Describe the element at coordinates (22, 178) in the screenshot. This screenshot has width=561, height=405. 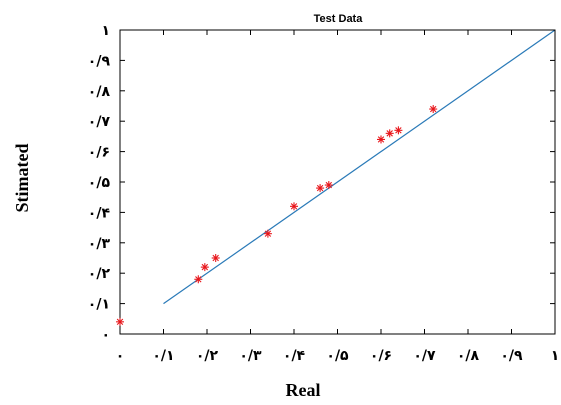
I see `y-axis-title: Stimated` at that location.